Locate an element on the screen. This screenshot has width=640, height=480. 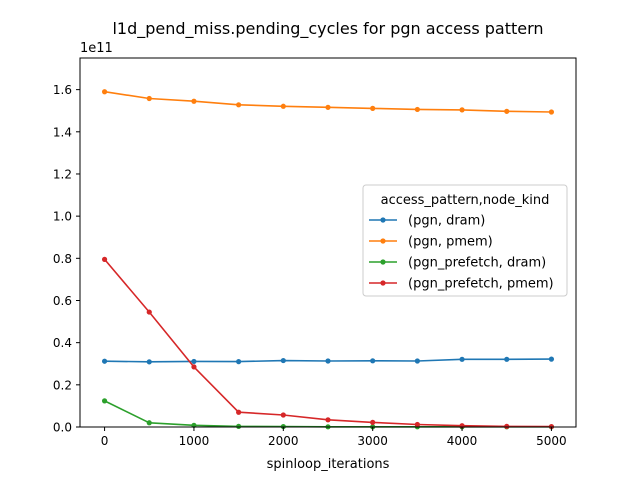
legend-label: (pgn, dram) is located at coordinates (446, 221).